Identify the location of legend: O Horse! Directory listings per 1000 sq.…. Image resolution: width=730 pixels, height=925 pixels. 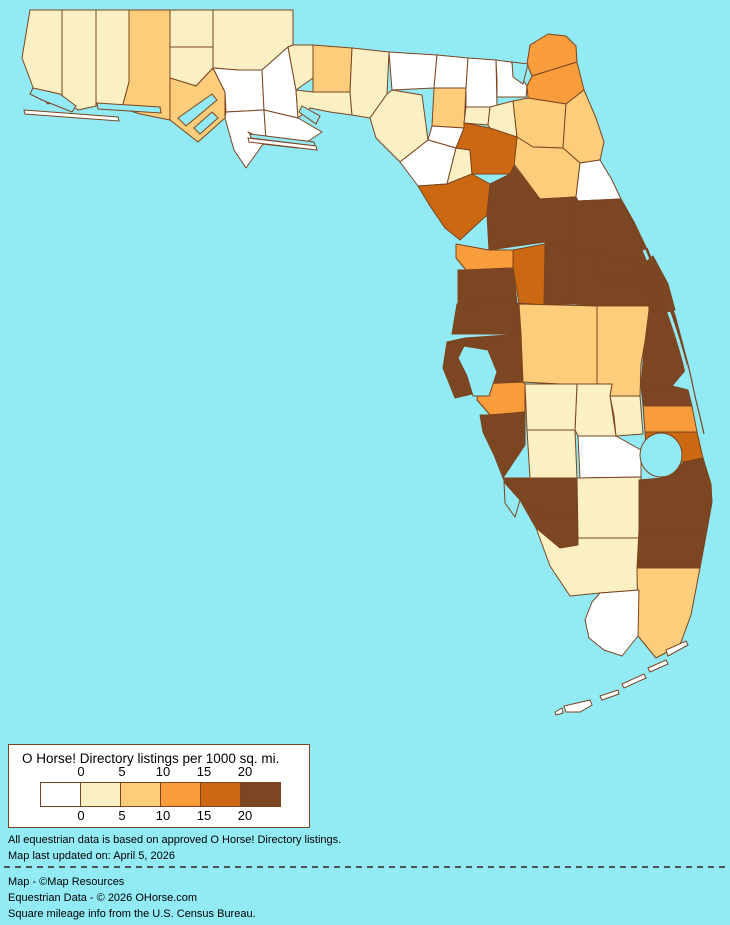
(159, 786).